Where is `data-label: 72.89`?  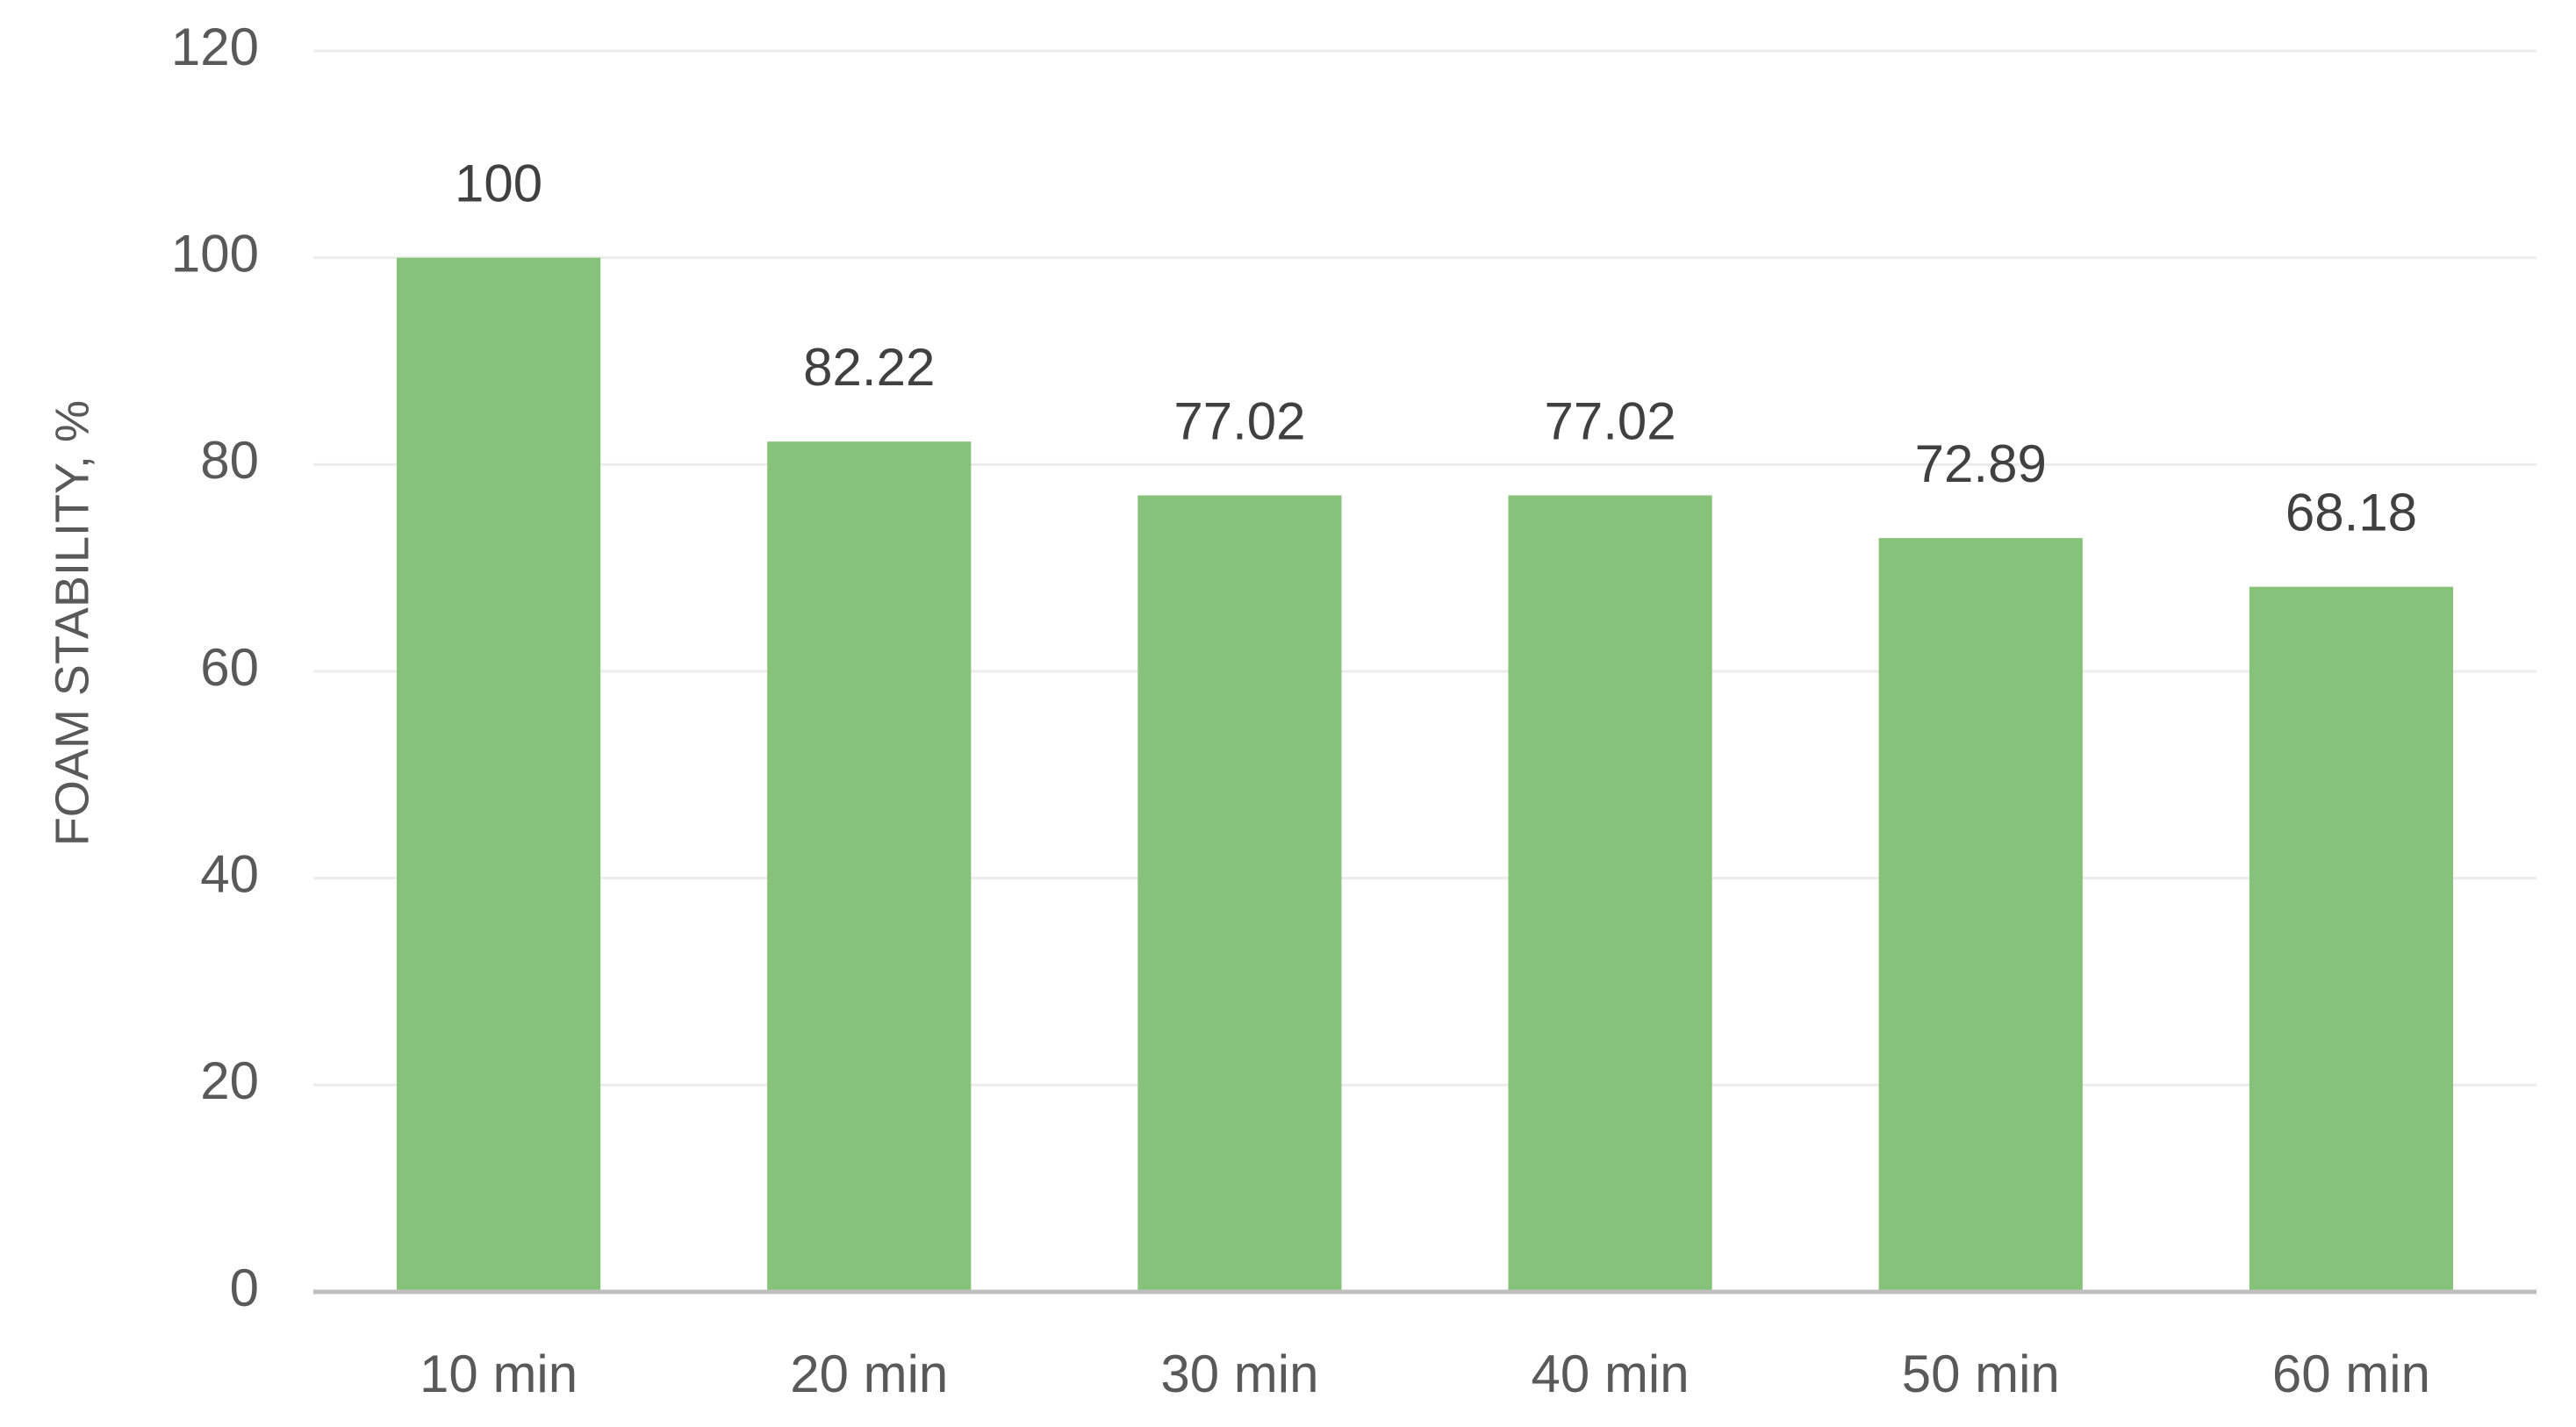
data-label: 72.89 is located at coordinates (1981, 463).